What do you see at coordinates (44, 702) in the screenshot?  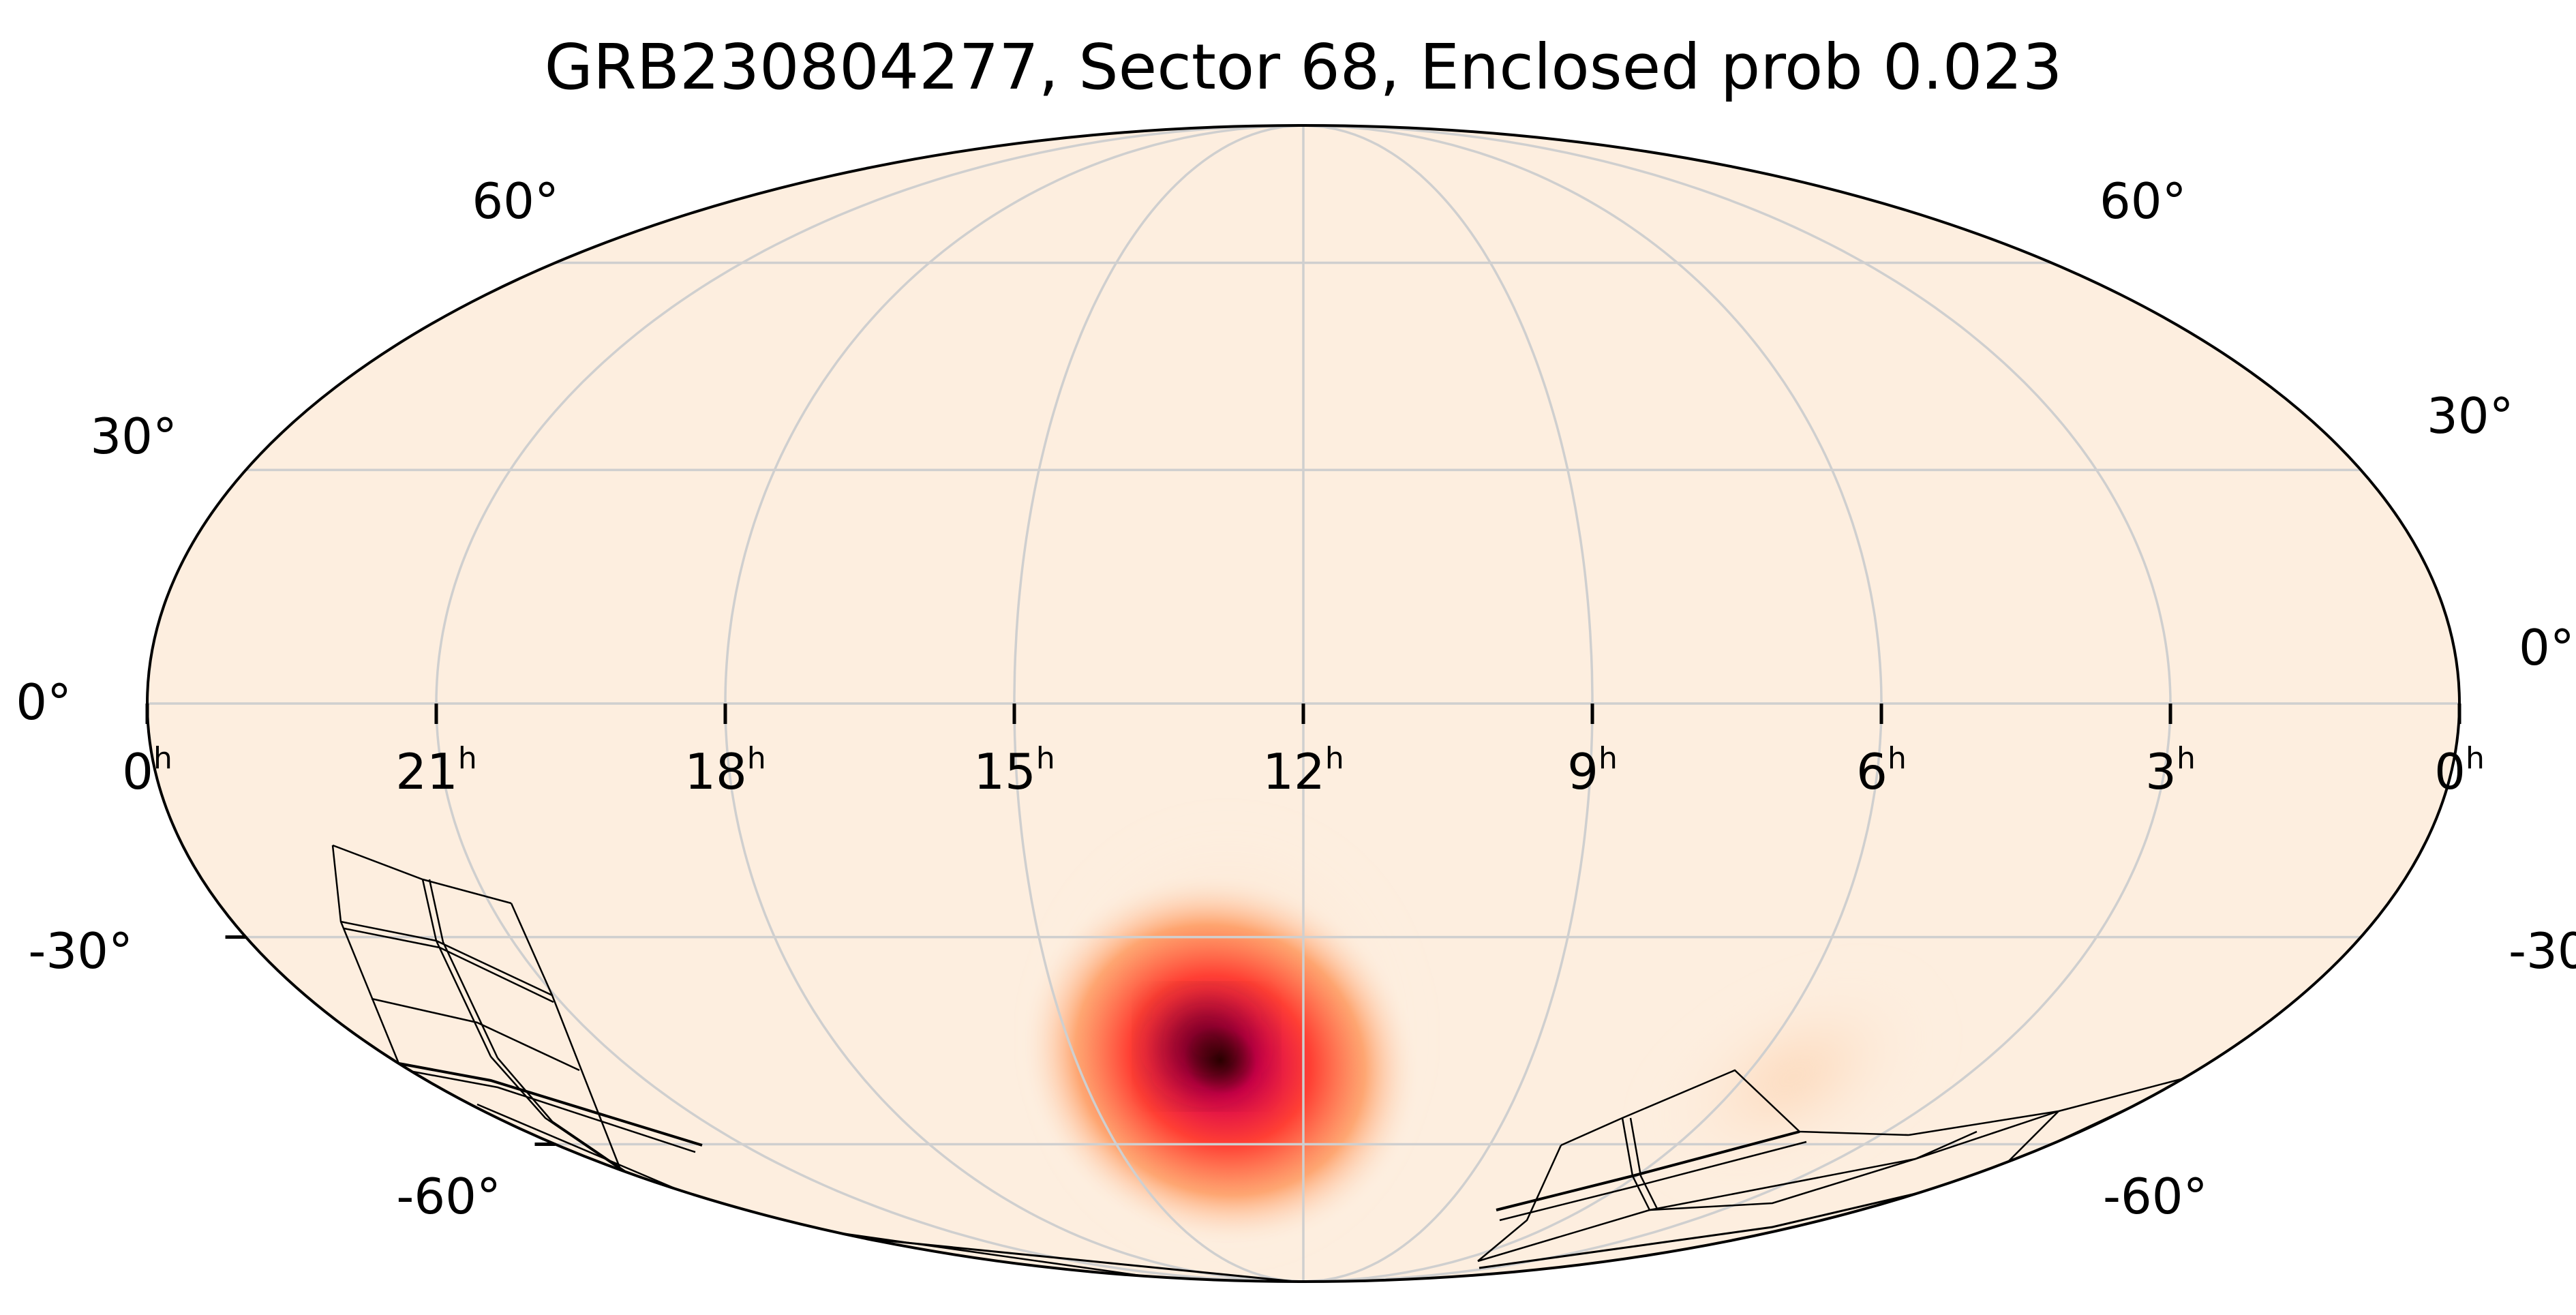 I see `dec-label-left: 0°` at bounding box center [44, 702].